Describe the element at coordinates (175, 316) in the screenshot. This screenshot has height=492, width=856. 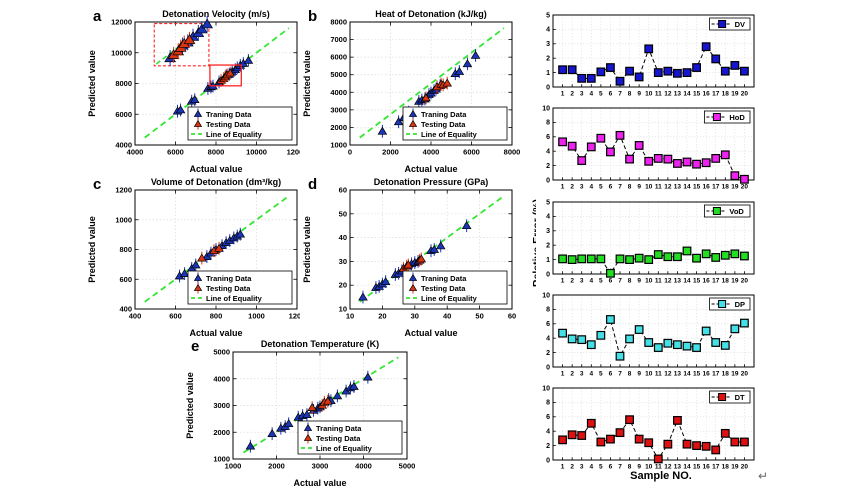
I see `svg-text: 600` at that location.